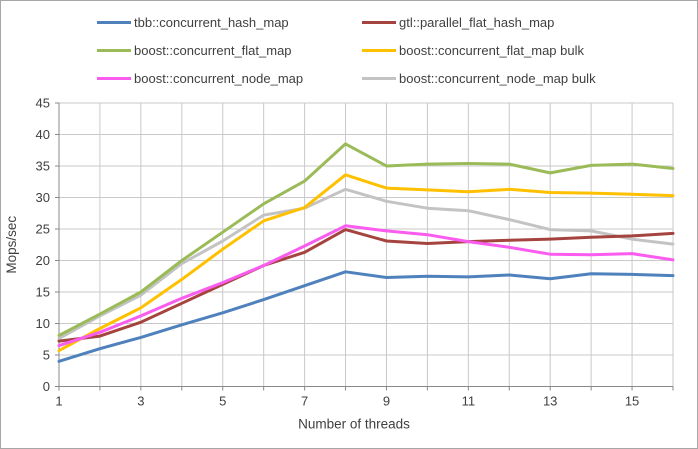 This screenshot has height=449, width=698. I want to click on svg-text: 1, so click(58, 401).